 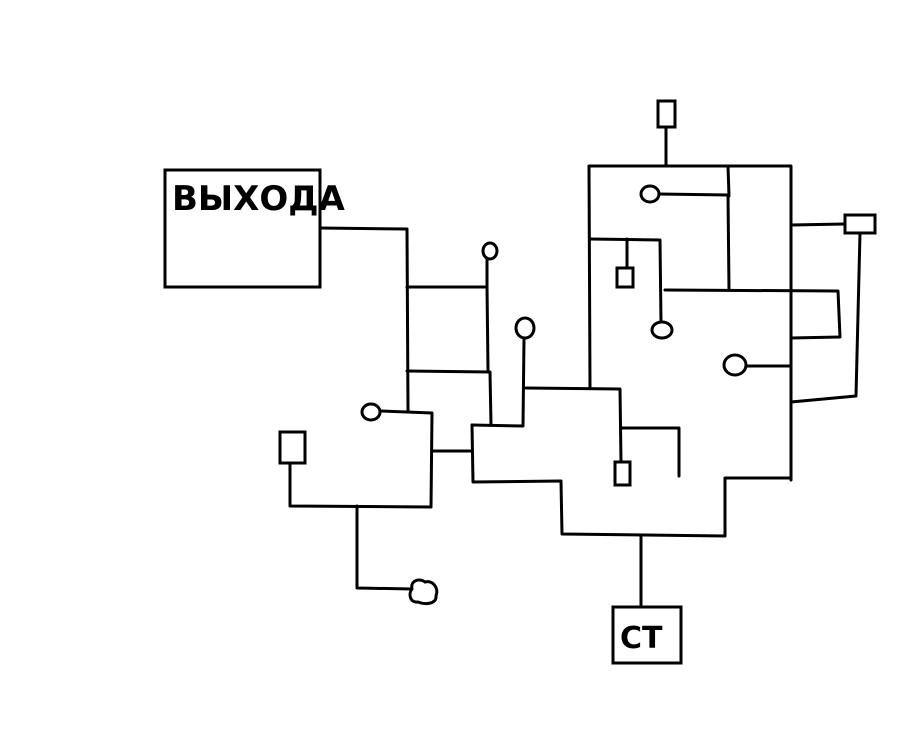 What do you see at coordinates (650, 452) in the screenshot?
I see `wall-centre-inner` at bounding box center [650, 452].